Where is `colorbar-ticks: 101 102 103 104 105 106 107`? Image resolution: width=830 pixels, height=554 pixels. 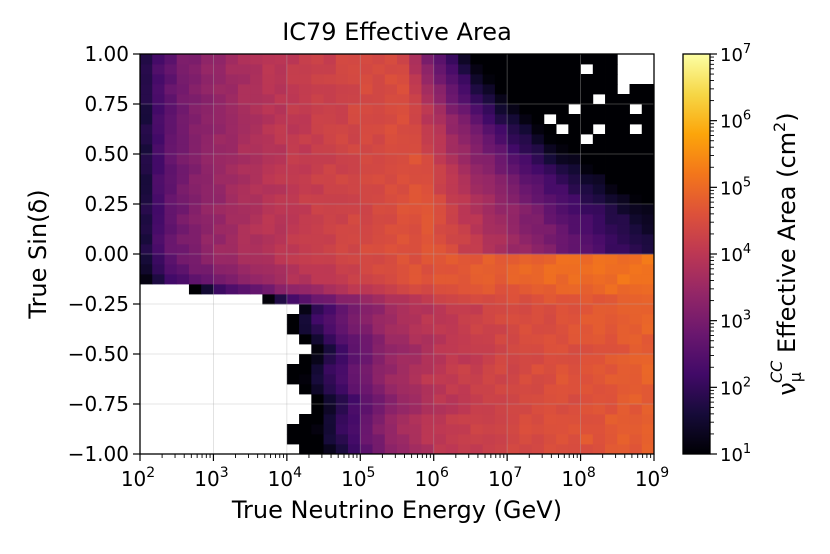 colorbar-ticks: 101 102 103 104 105 106 107 is located at coordinates (730, 254).